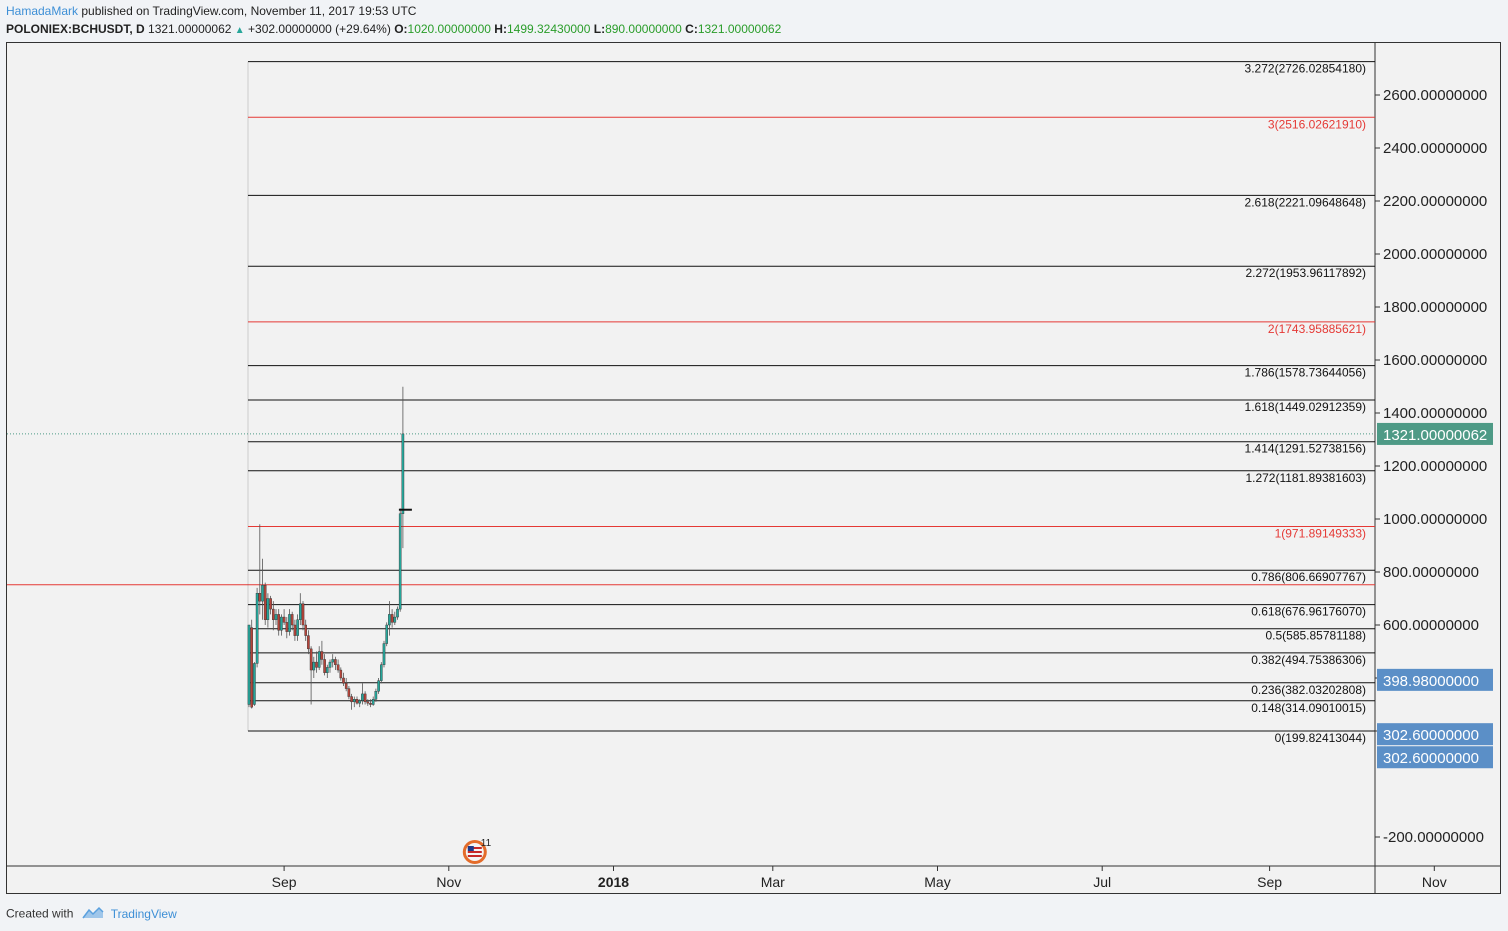 Image resolution: width=1508 pixels, height=931 pixels. What do you see at coordinates (449, 29) in the screenshot?
I see `open-value: 1020.00000000` at bounding box center [449, 29].